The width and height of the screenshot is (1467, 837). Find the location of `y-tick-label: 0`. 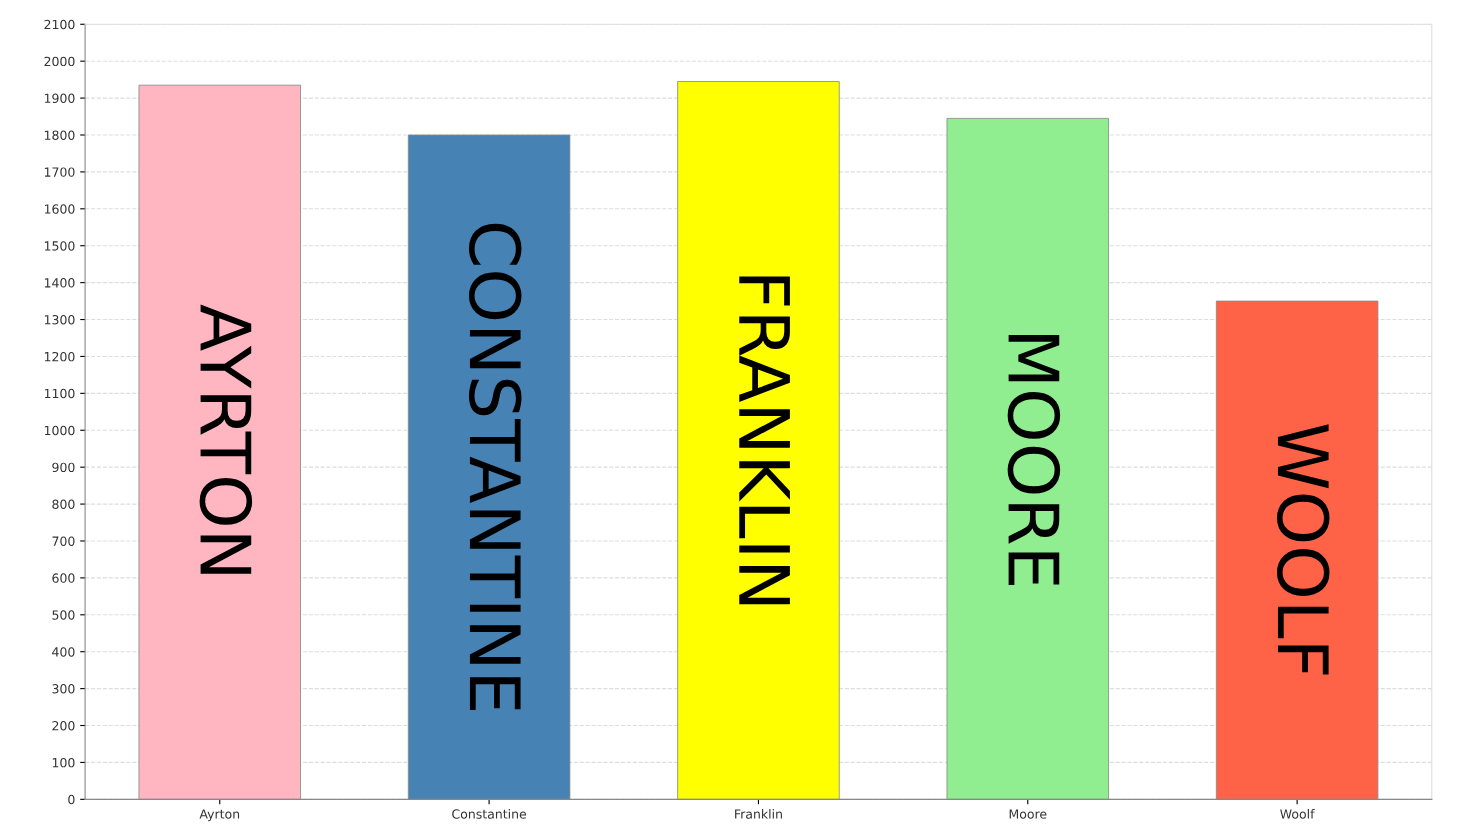

y-tick-label: 0 is located at coordinates (71, 799).